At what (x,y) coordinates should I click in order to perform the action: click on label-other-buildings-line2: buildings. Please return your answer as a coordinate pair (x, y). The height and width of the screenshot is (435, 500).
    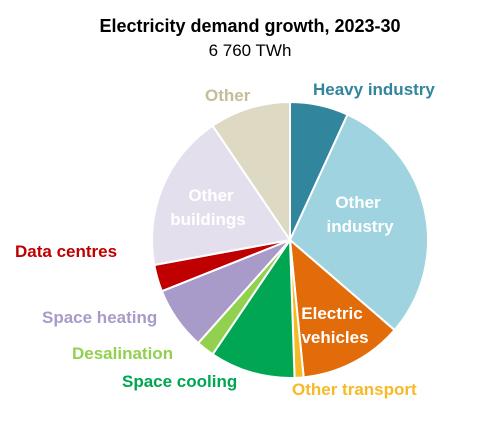
    Looking at the image, I should click on (208, 219).